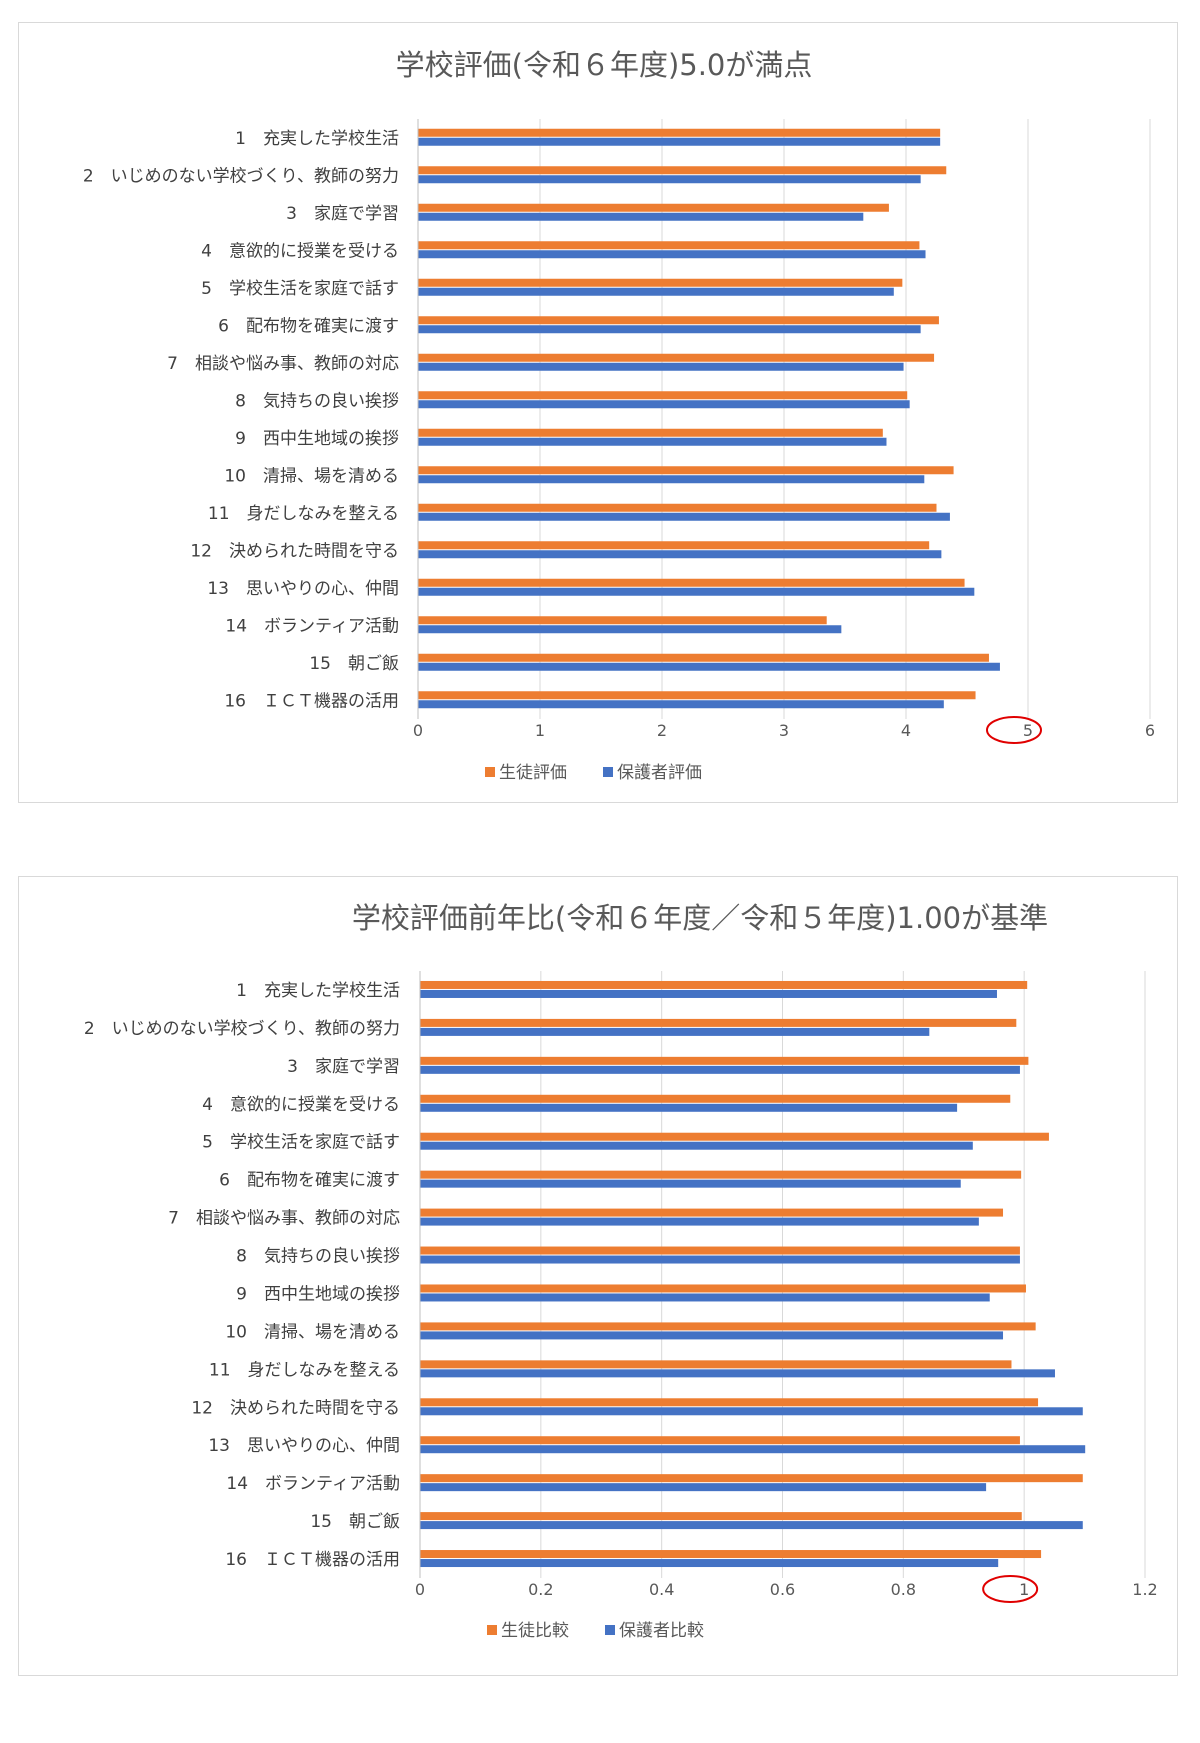  What do you see at coordinates (906, 730) in the screenshot?
I see `x-tick-label: 4` at bounding box center [906, 730].